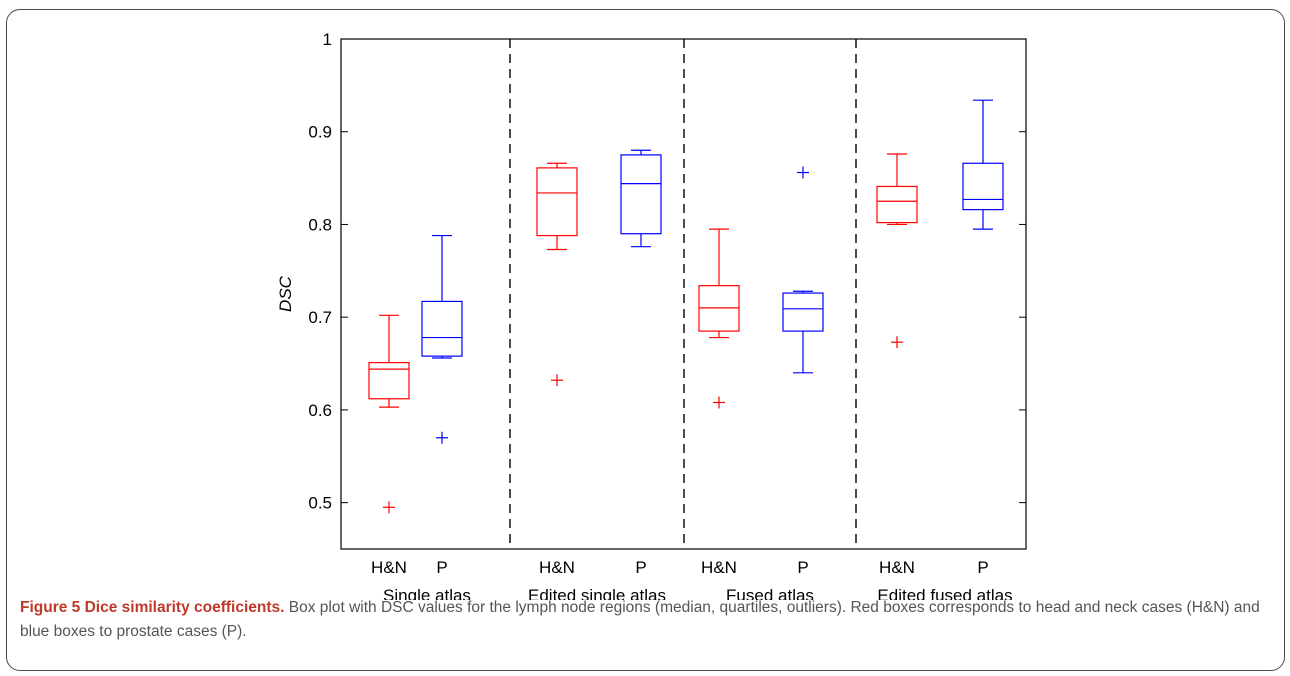  I want to click on caption-title: Figure 5 Dice similarity coefficients., so click(152, 607).